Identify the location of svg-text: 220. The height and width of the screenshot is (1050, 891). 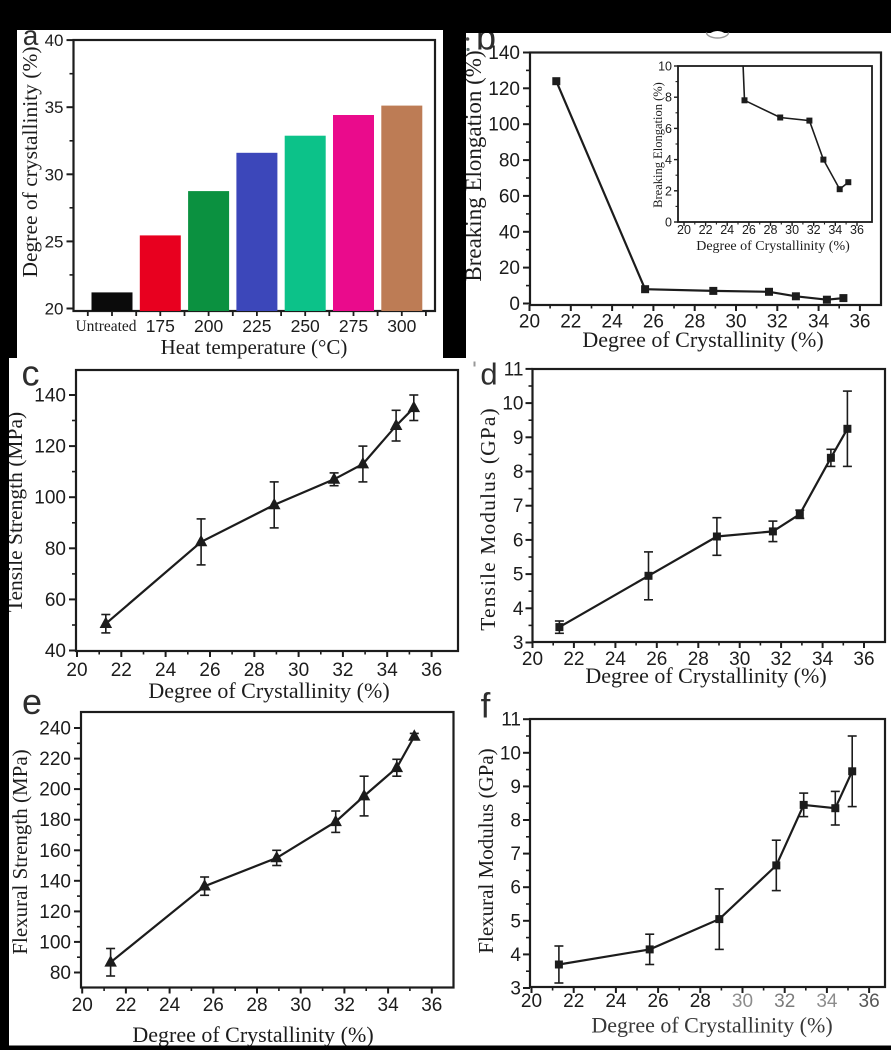
(55, 759).